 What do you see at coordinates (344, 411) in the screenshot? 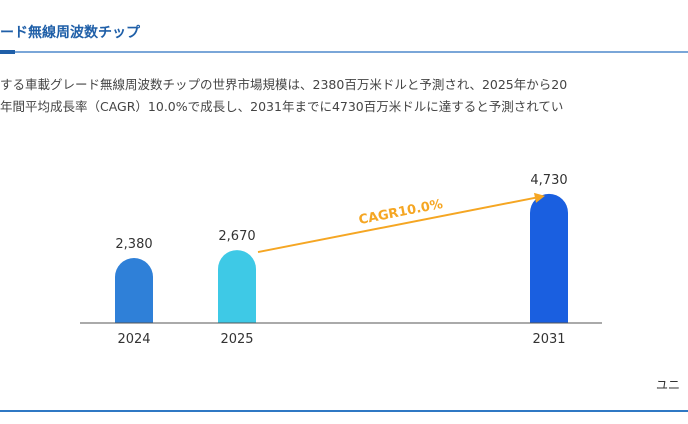
I see `bottom-divider` at bounding box center [344, 411].